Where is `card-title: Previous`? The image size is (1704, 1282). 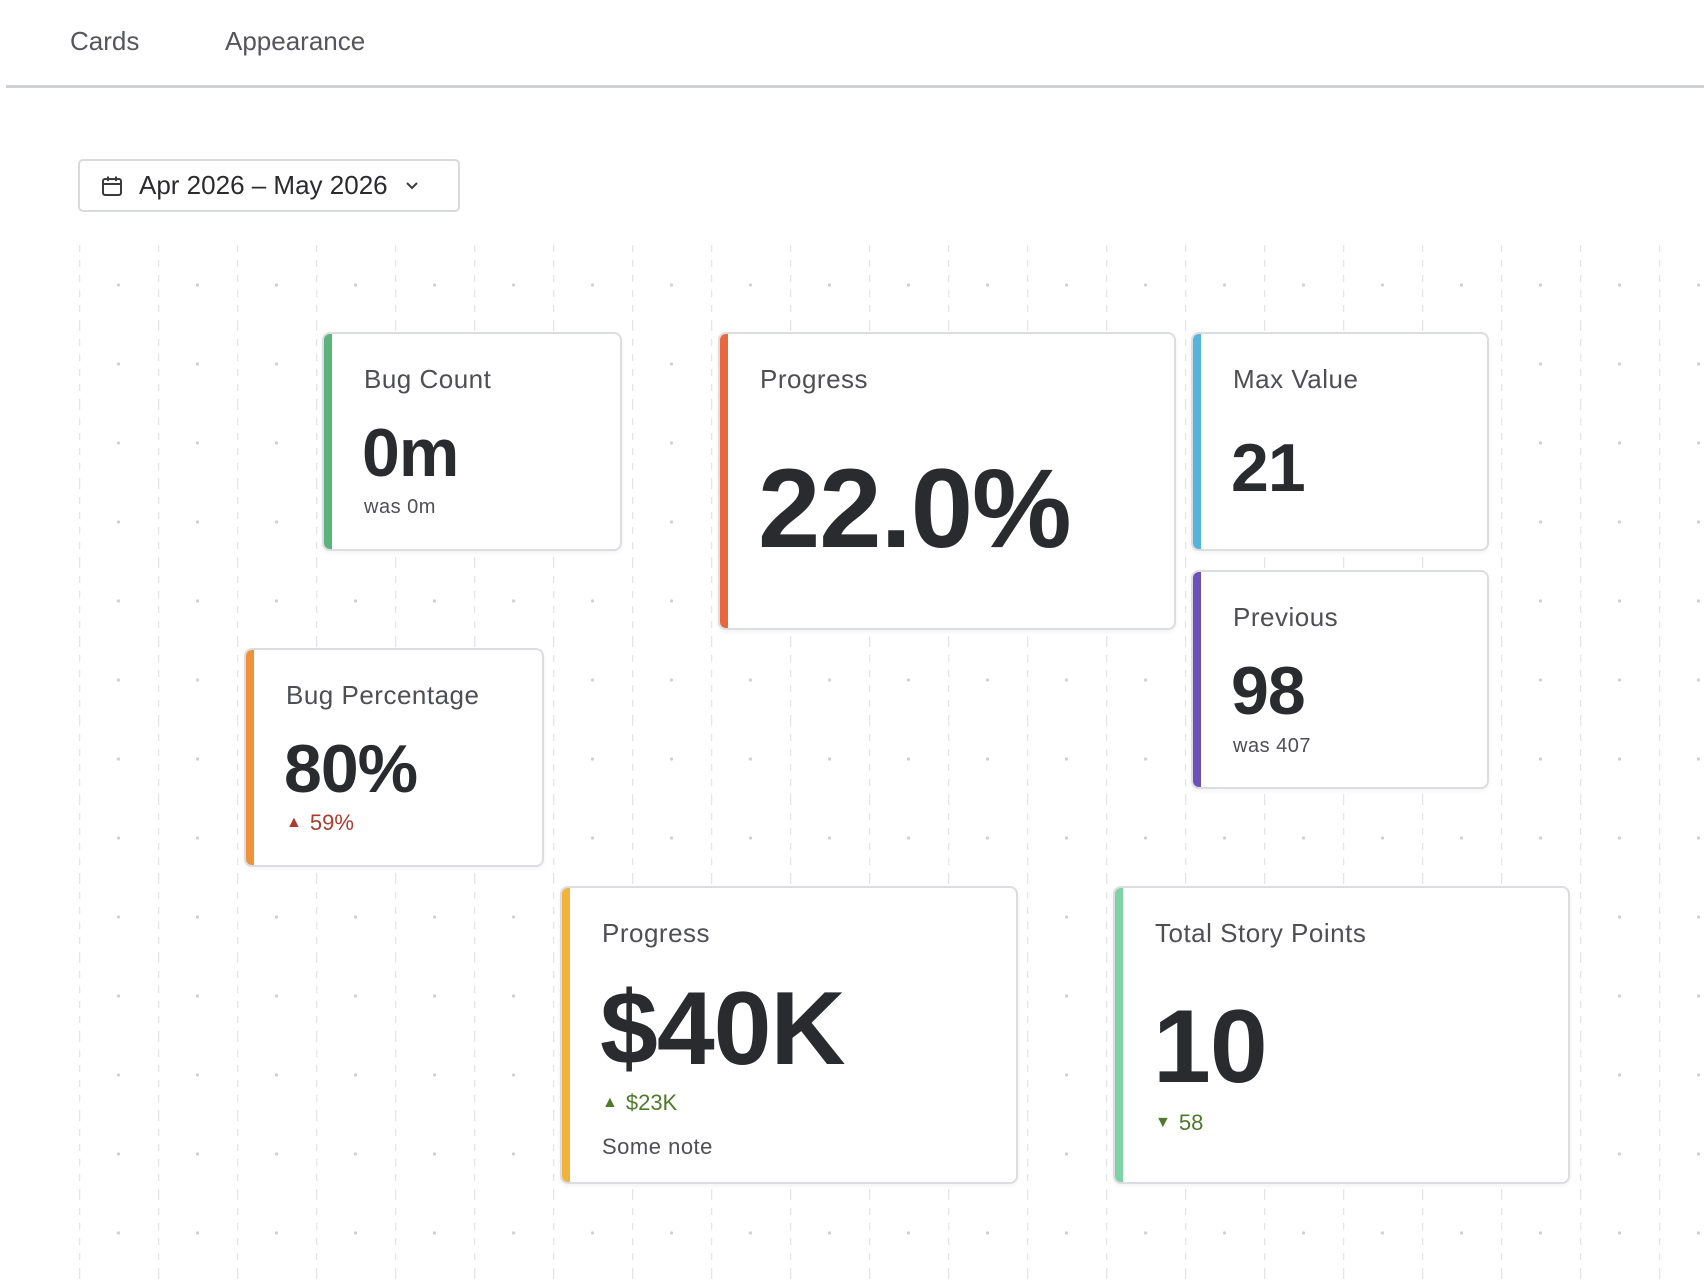 card-title: Previous is located at coordinates (1286, 617).